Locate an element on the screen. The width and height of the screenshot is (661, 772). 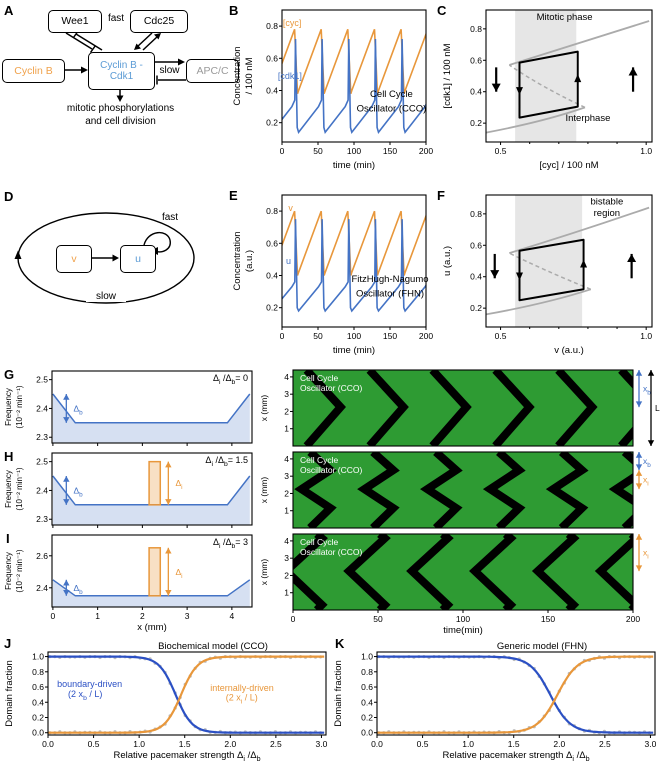
data-points-internally-driven is located at coordinates (514, 695).